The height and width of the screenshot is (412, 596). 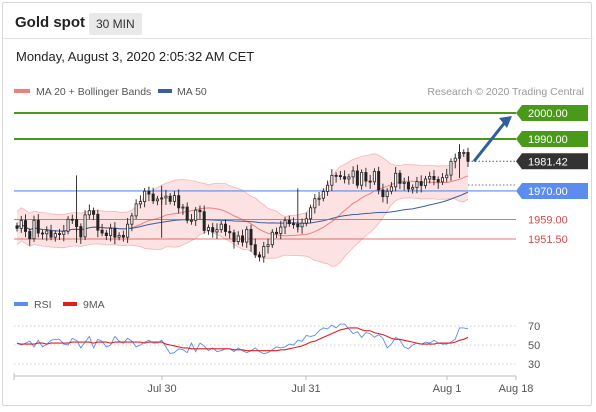 I want to click on rsi-line, so click(x=242, y=339).